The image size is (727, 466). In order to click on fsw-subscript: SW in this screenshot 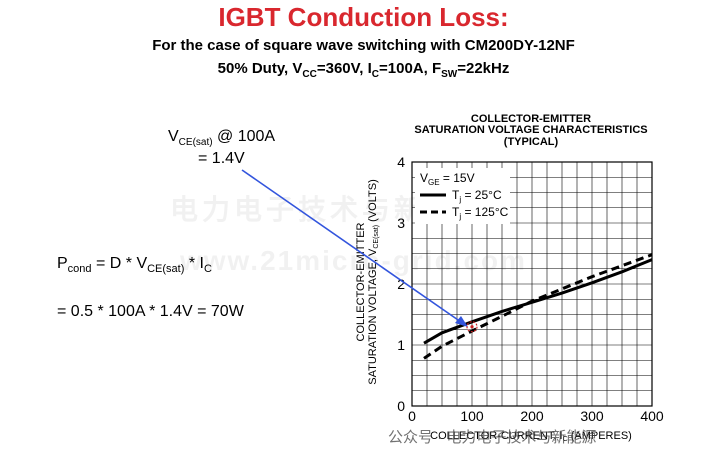, I will do `click(449, 74)`.